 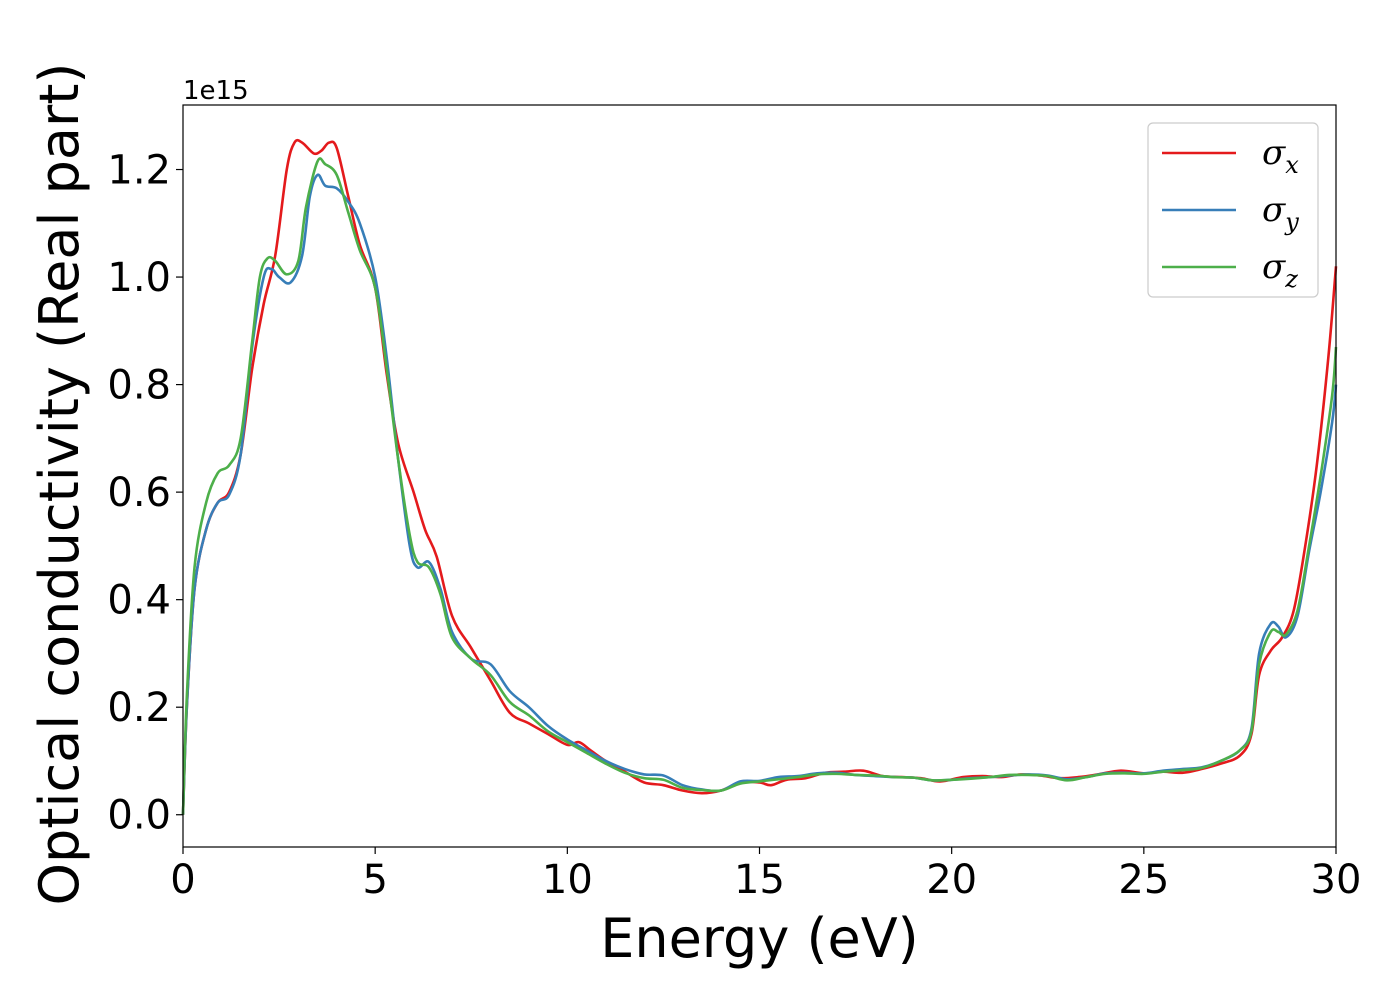 I want to click on y-tick-label: 0.0, so click(x=139, y=816).